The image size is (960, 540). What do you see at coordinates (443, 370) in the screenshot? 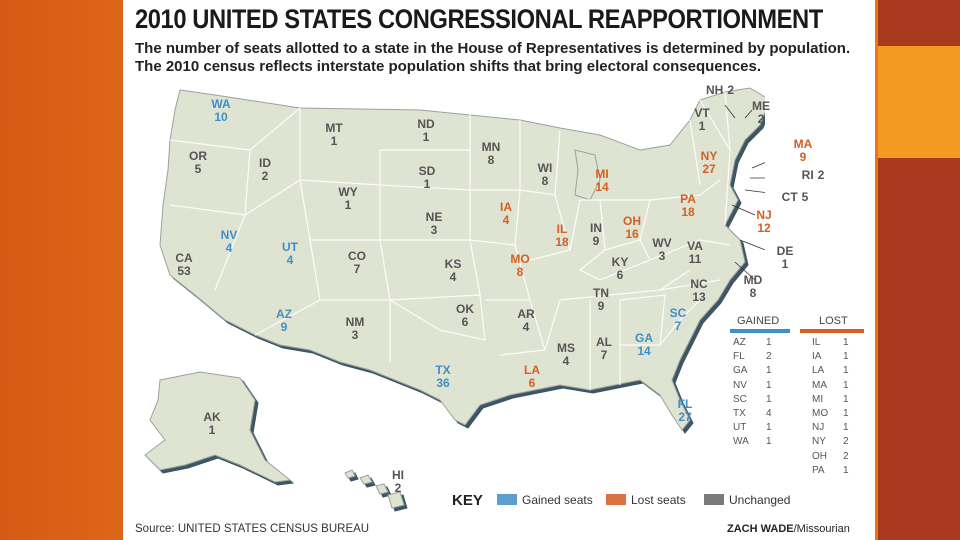
I see `state-abbr: TX` at bounding box center [443, 370].